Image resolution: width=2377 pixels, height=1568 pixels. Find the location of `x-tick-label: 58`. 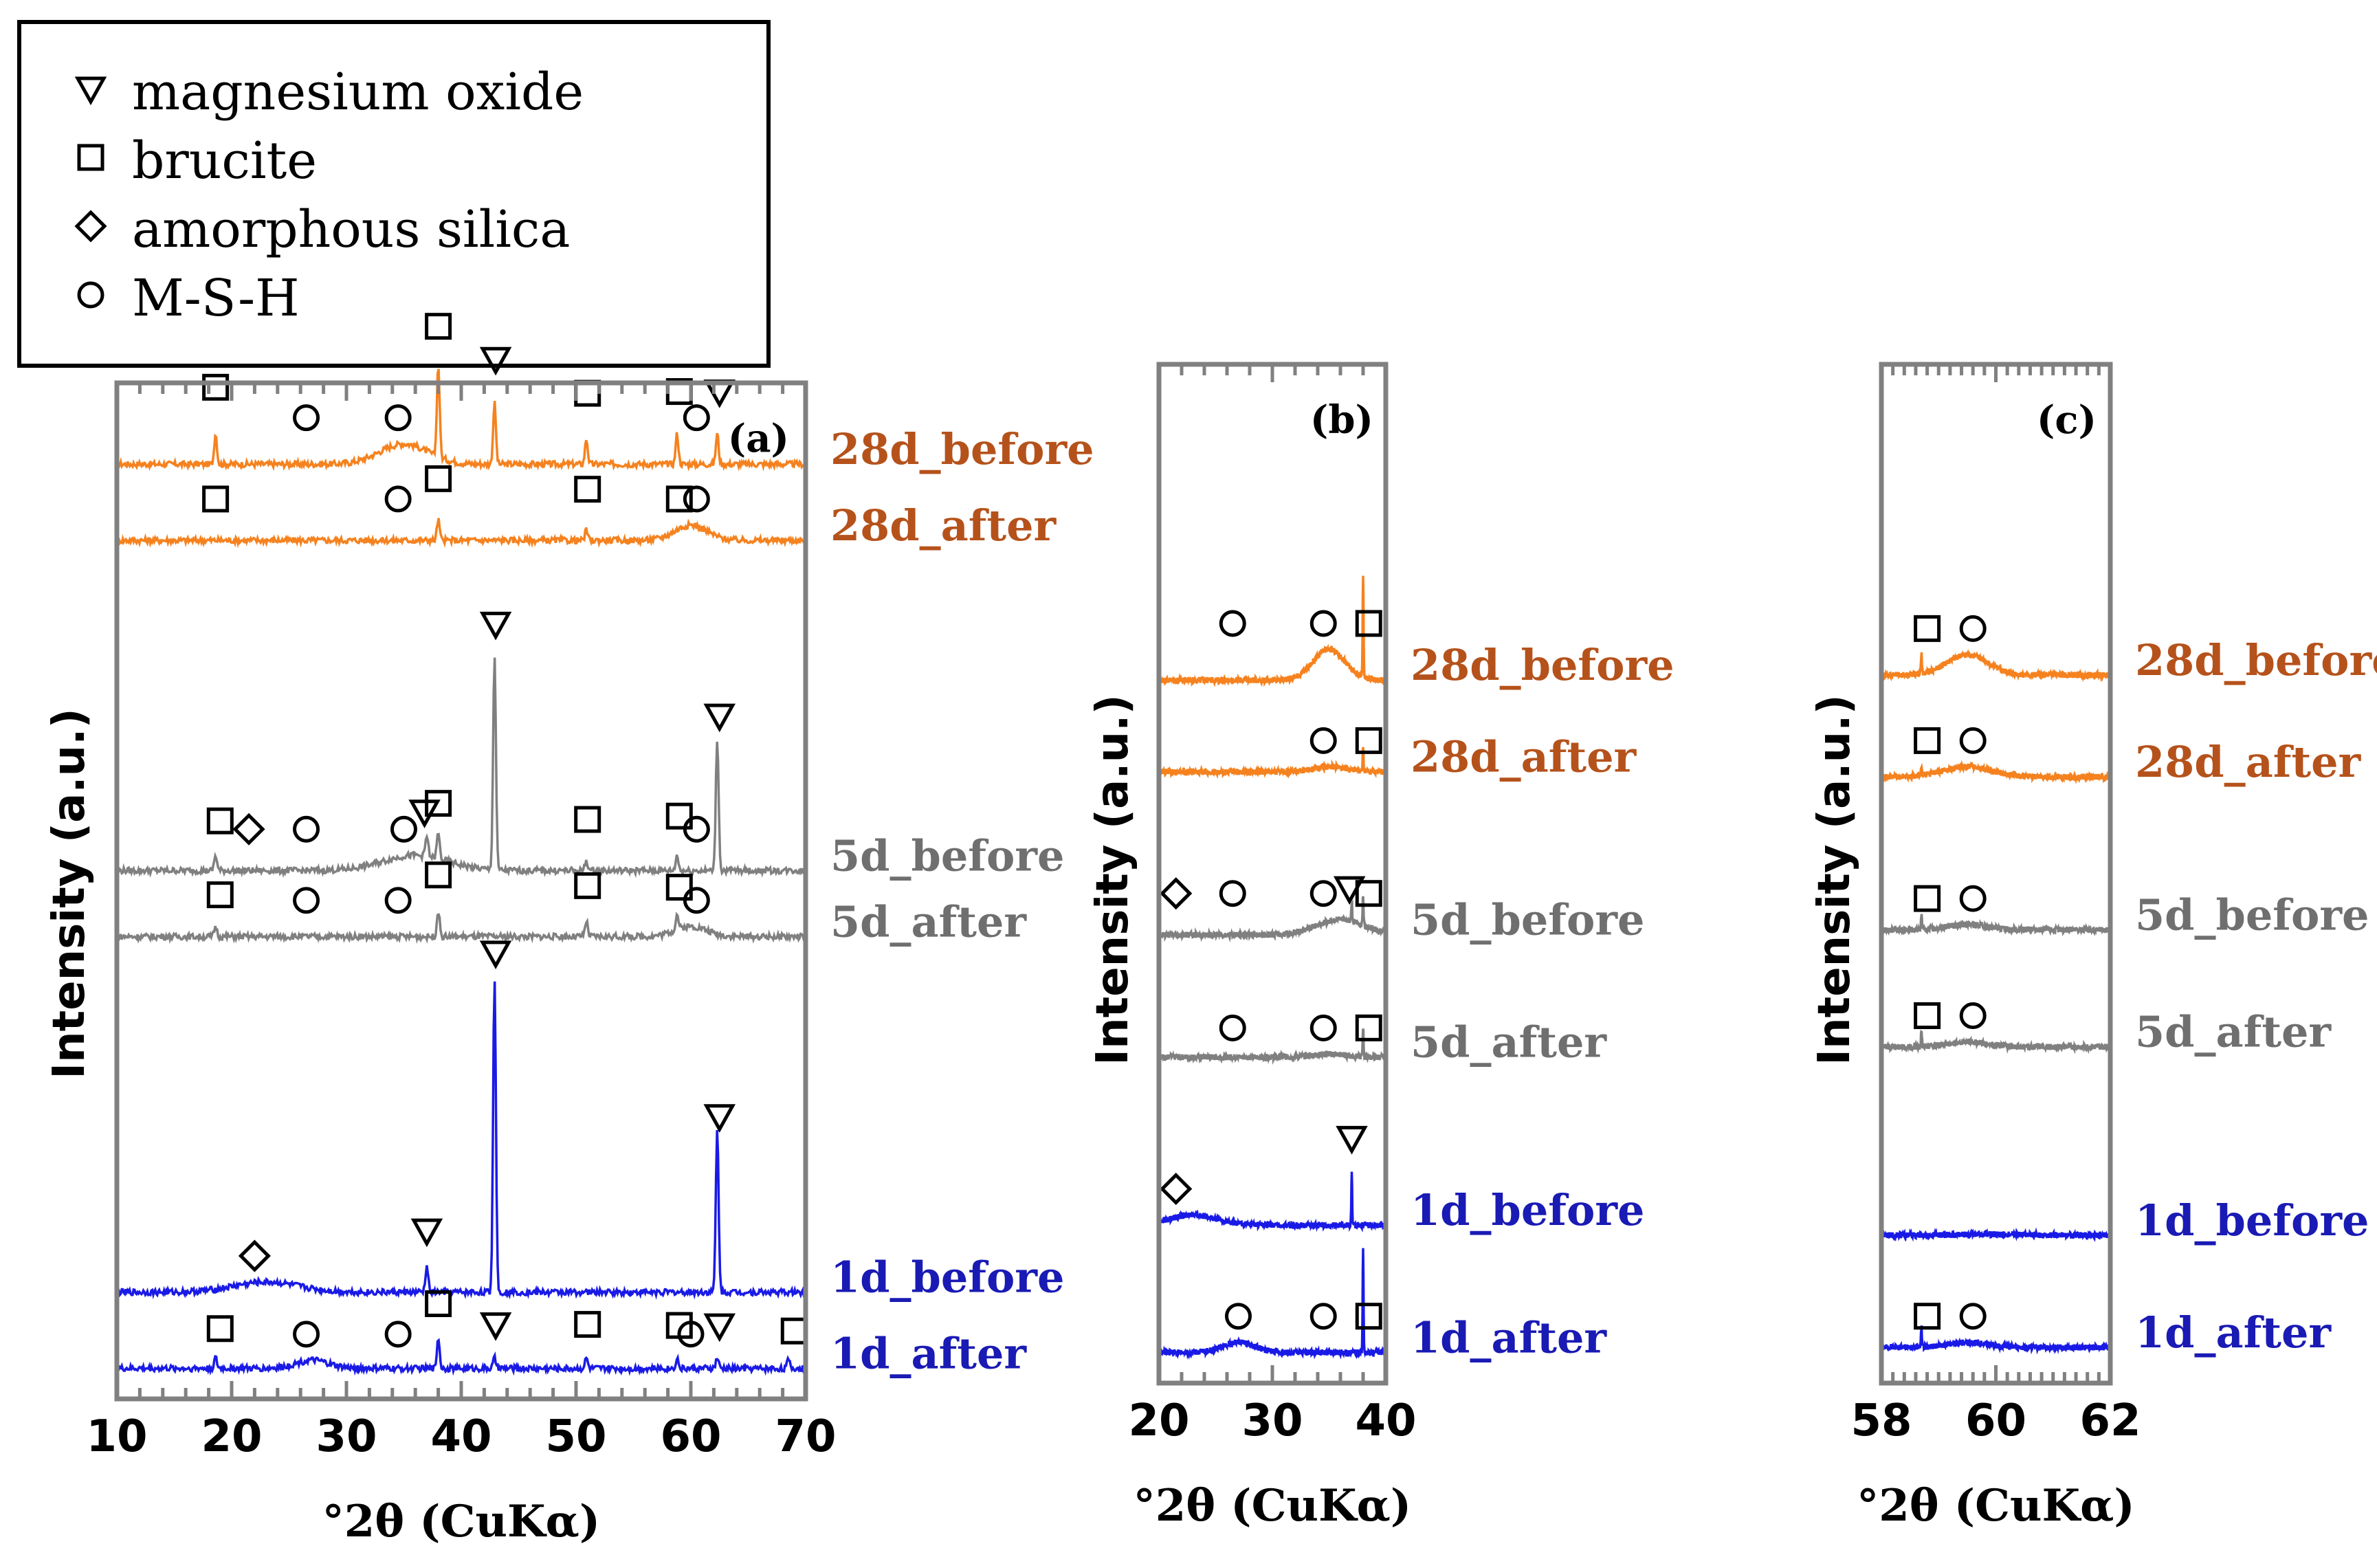

x-tick-label: 58 is located at coordinates (1881, 1420).